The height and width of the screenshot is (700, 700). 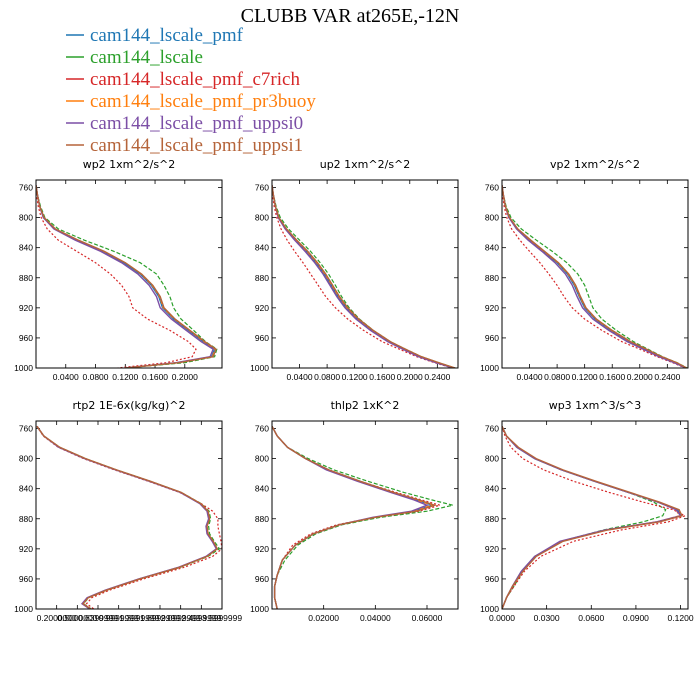 I want to click on x-tick-label: 1.3999999, so click(x=139, y=618).